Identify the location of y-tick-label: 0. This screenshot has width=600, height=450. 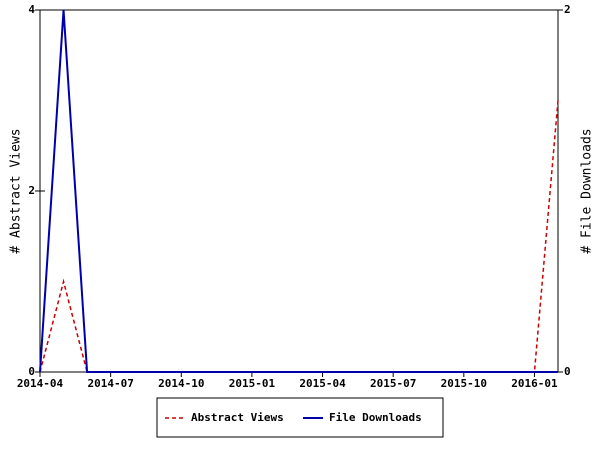
(31, 371).